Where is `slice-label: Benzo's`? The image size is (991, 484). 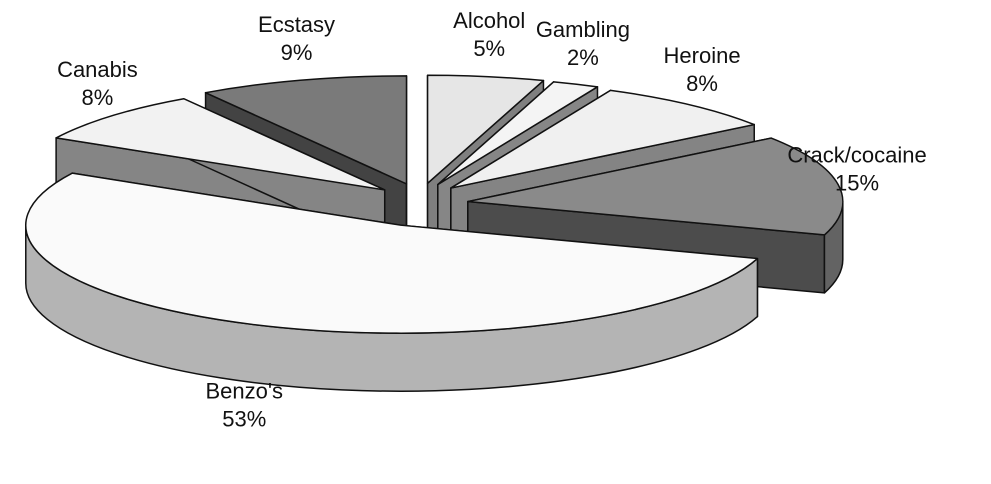
slice-label: Benzo's is located at coordinates (244, 391).